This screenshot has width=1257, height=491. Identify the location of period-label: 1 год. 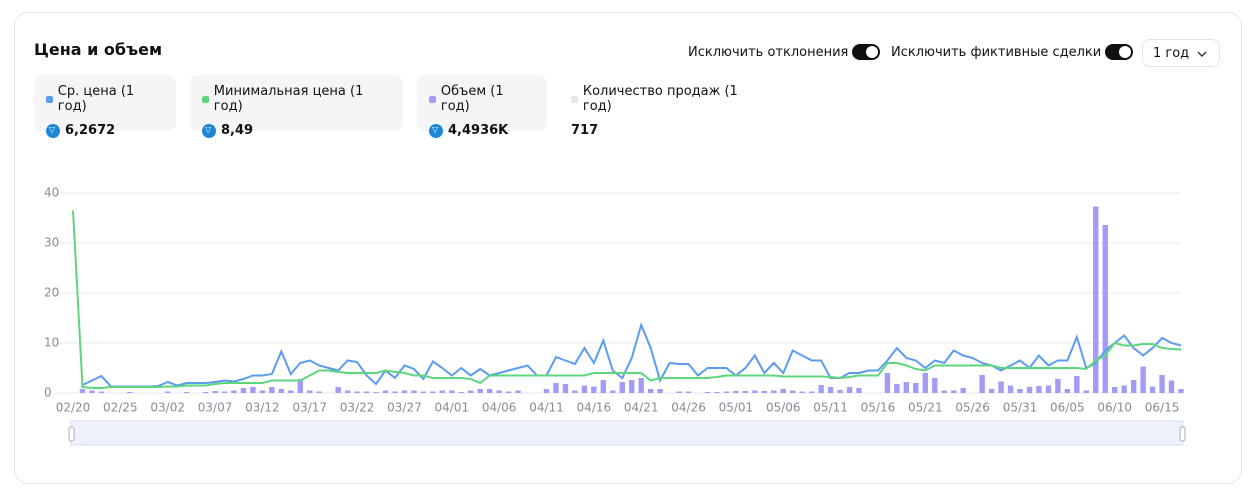
(1171, 53).